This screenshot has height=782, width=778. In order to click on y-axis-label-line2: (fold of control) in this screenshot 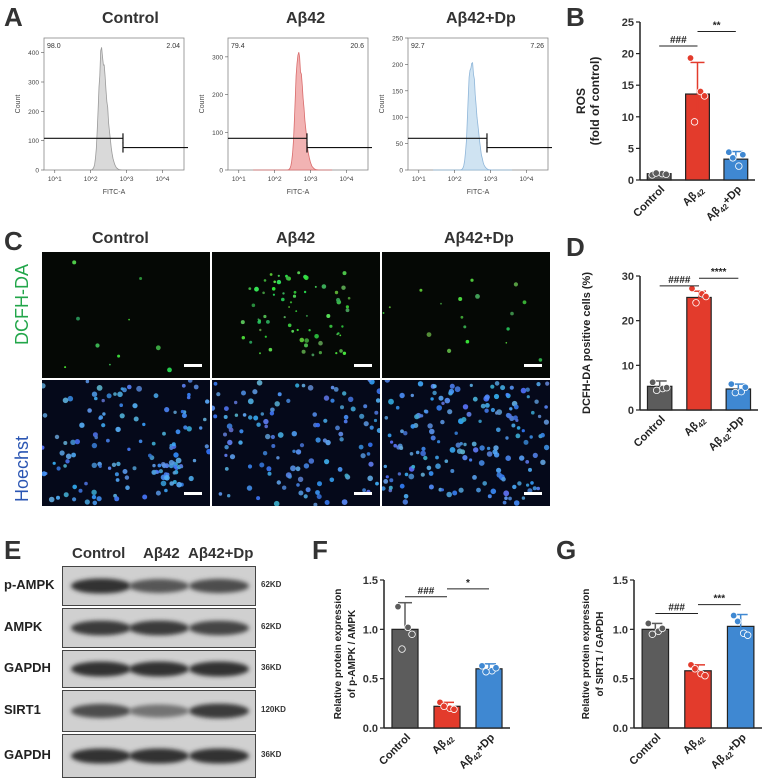, I will do `click(595, 101)`.